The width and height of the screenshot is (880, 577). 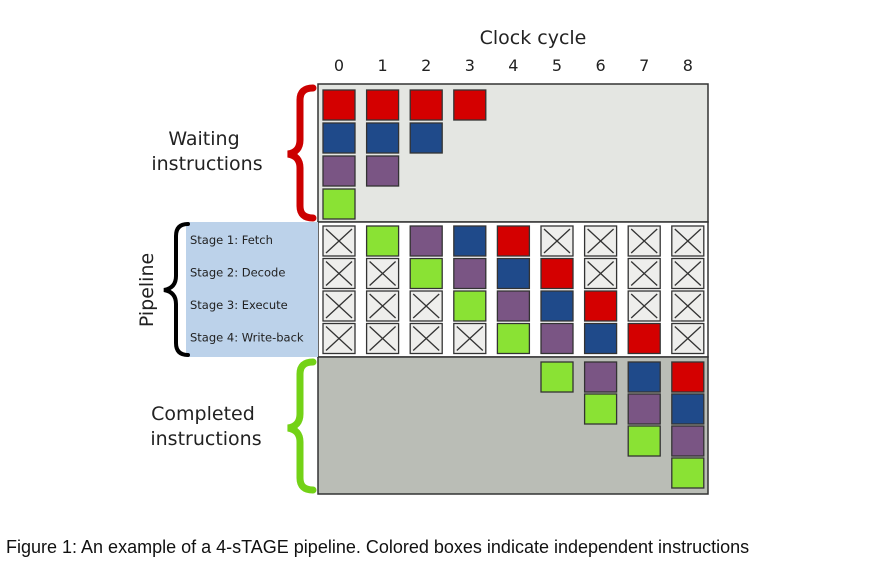 What do you see at coordinates (533, 38) in the screenshot?
I see `clock-cycle-title: Clock cycle` at bounding box center [533, 38].